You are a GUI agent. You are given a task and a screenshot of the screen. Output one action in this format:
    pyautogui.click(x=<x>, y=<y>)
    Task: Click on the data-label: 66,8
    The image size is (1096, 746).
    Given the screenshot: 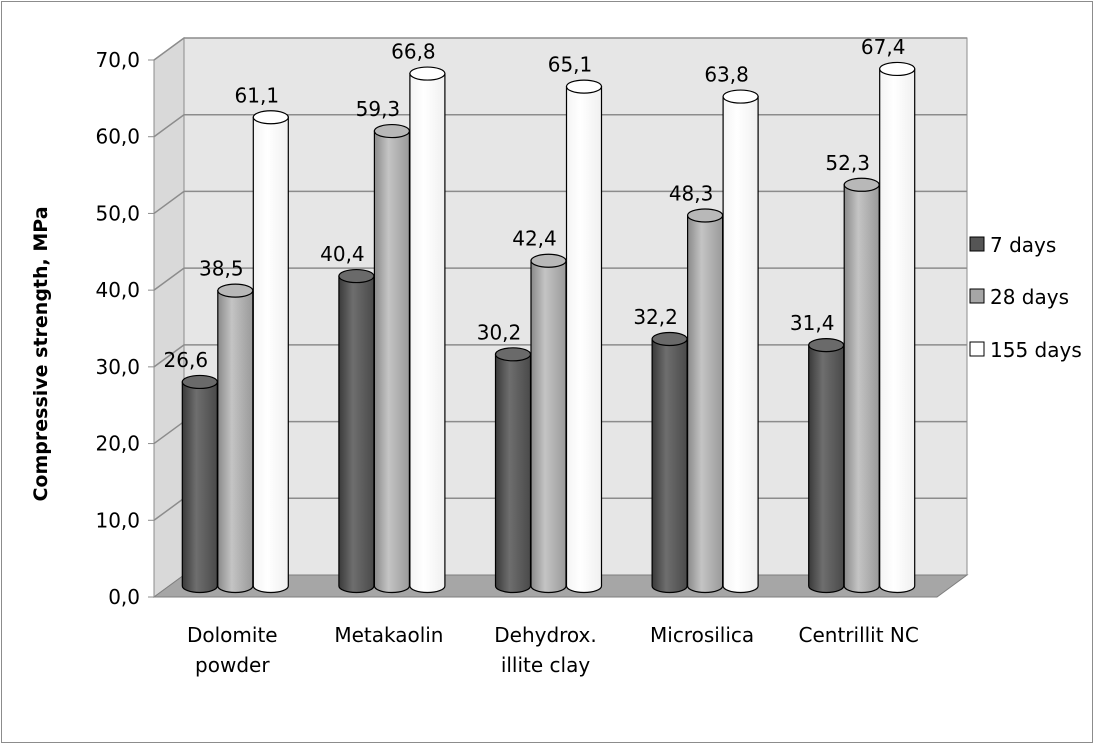 What is the action you would take?
    pyautogui.click(x=413, y=52)
    